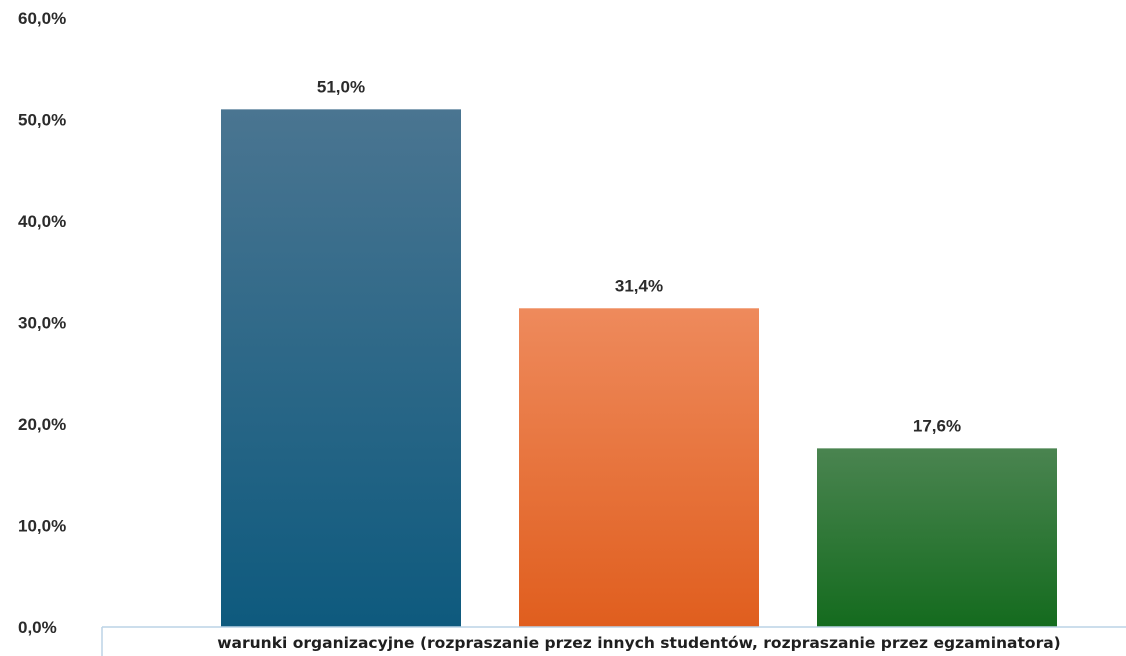  Describe the element at coordinates (639, 285) in the screenshot. I see `data-label: 31,4%` at that location.